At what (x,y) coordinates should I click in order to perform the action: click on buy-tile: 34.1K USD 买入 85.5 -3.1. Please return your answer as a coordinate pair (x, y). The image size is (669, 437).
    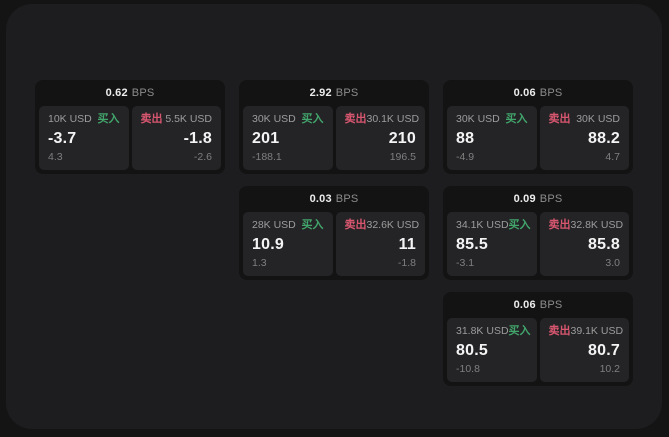
    Looking at the image, I should click on (492, 244).